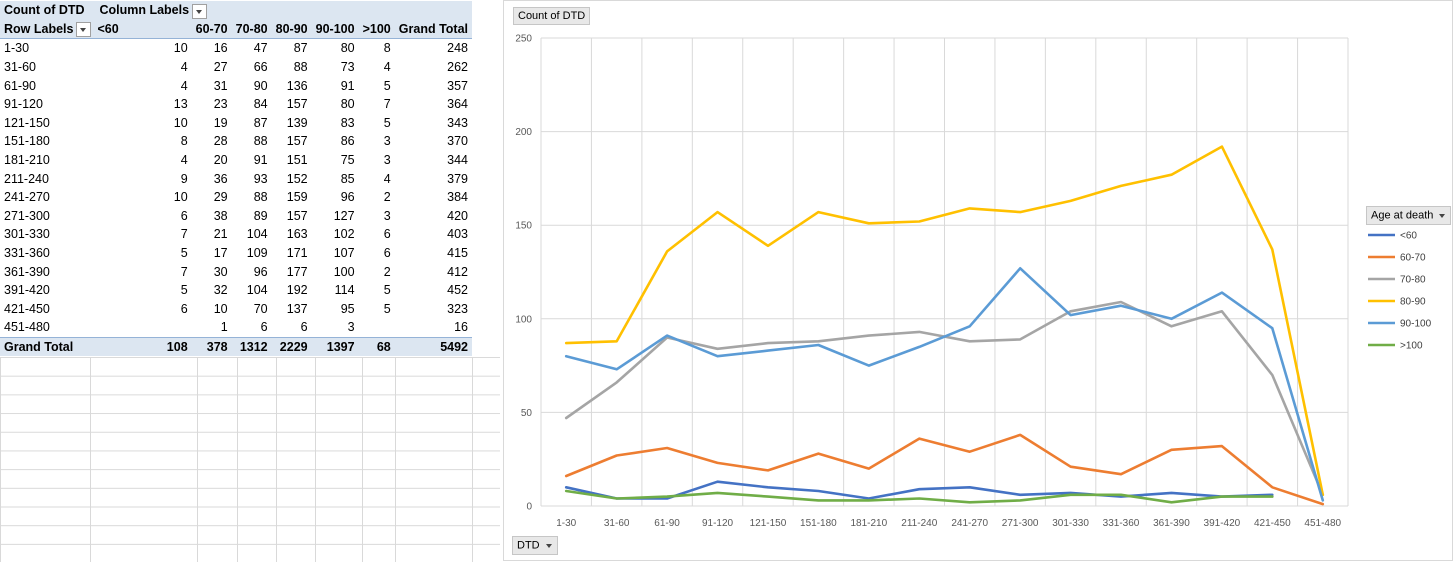  What do you see at coordinates (344, 234) in the screenshot?
I see `table-cell: 102` at bounding box center [344, 234].